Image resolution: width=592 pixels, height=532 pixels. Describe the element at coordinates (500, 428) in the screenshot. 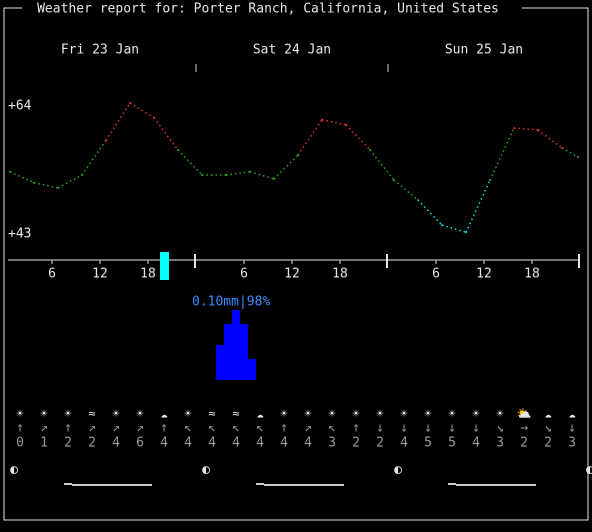

I see `wind-direction: ↘` at that location.